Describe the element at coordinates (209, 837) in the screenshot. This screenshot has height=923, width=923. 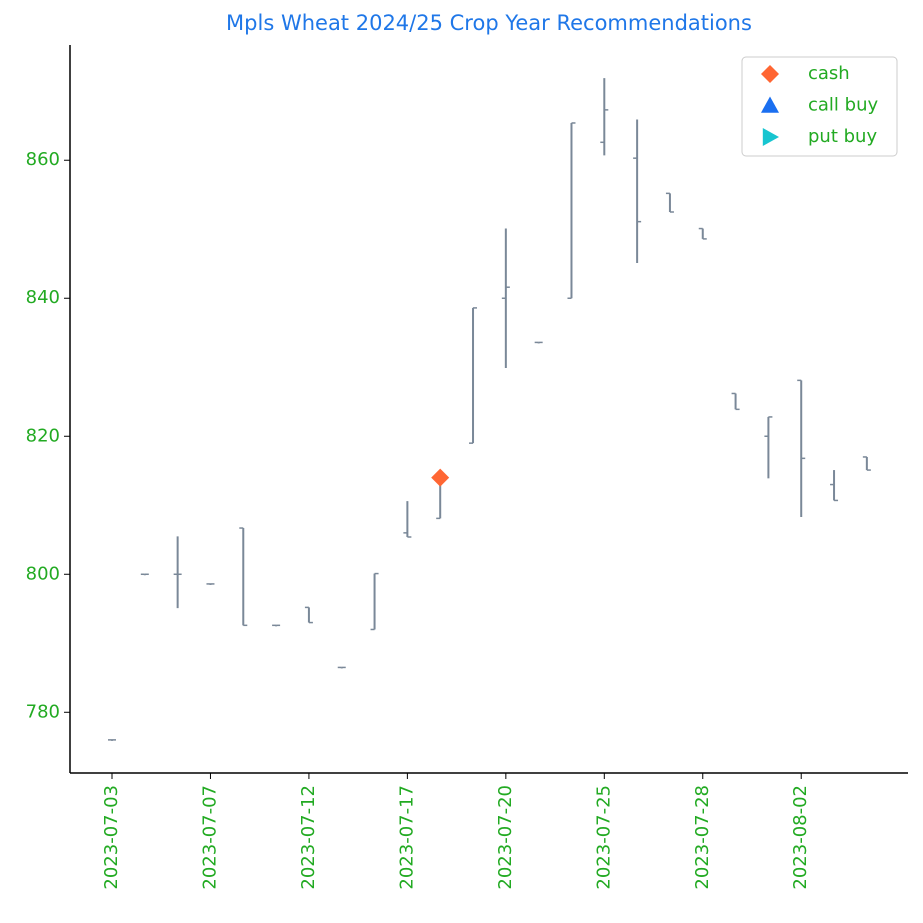
I see `x-tick-label: 2023-07-07` at that location.